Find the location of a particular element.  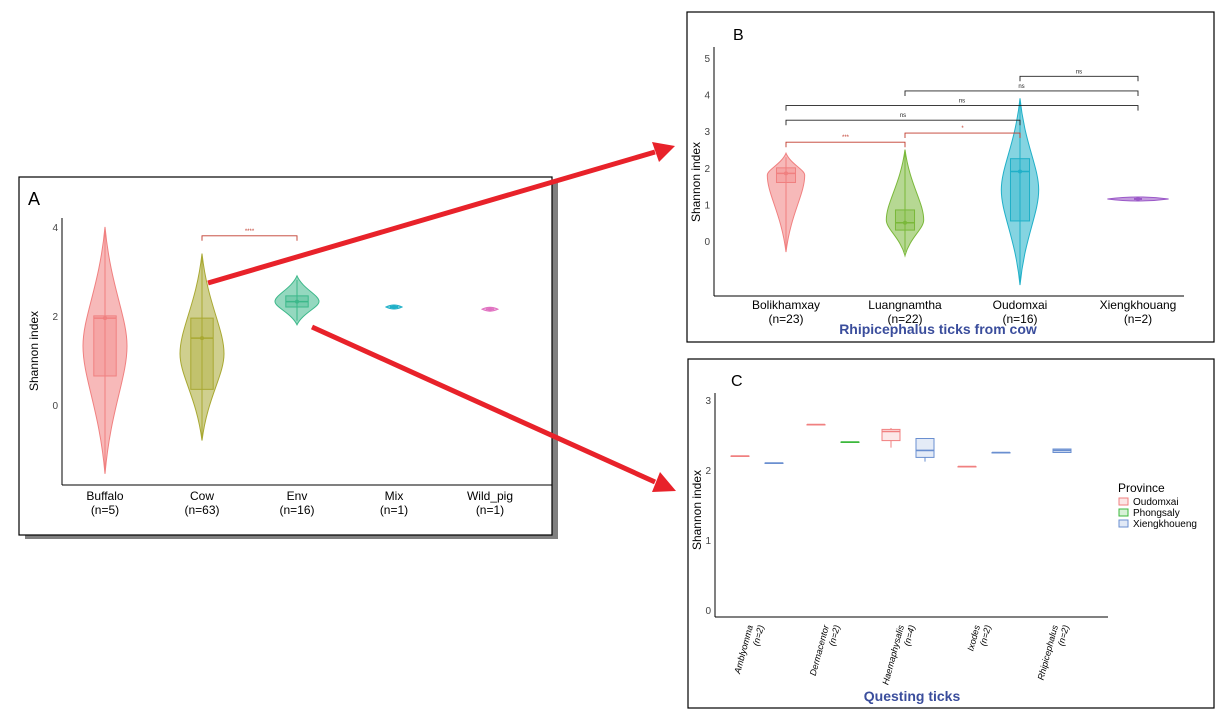

box-amblyomma-oudomxai is located at coordinates (740, 456).